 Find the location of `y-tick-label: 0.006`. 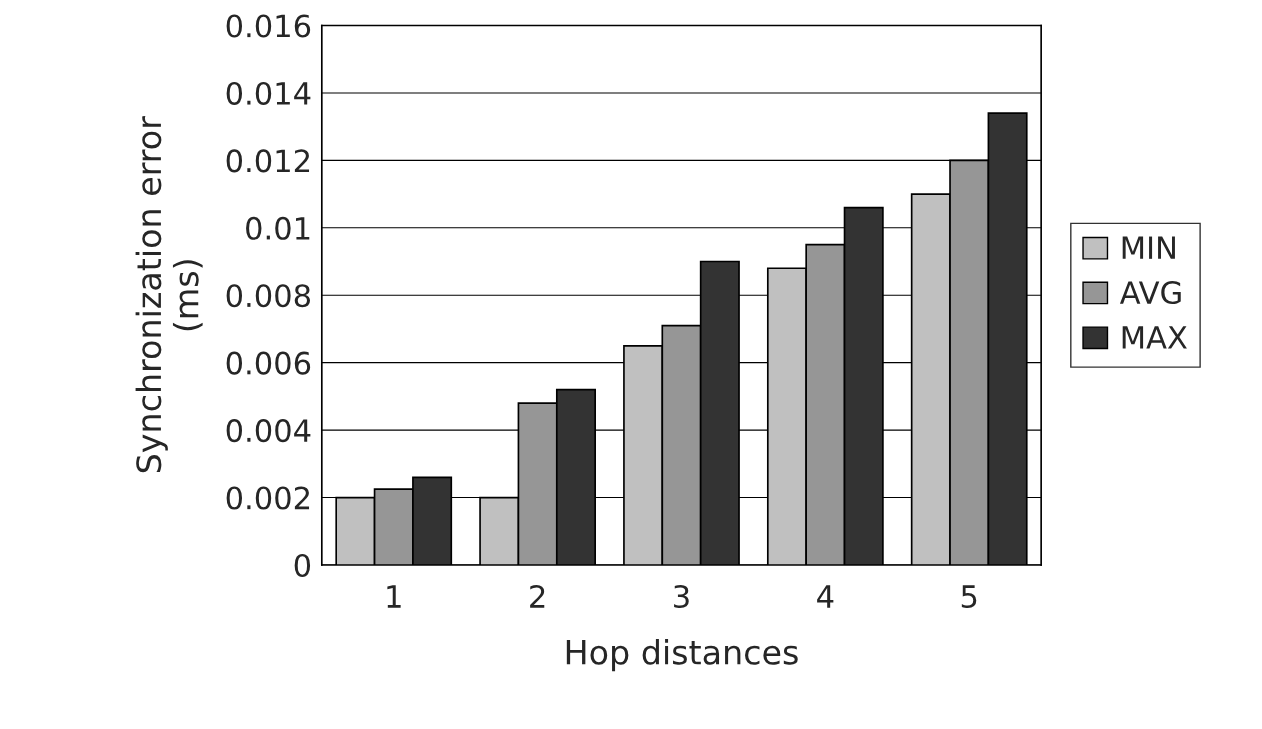

y-tick-label: 0.006 is located at coordinates (268, 363).